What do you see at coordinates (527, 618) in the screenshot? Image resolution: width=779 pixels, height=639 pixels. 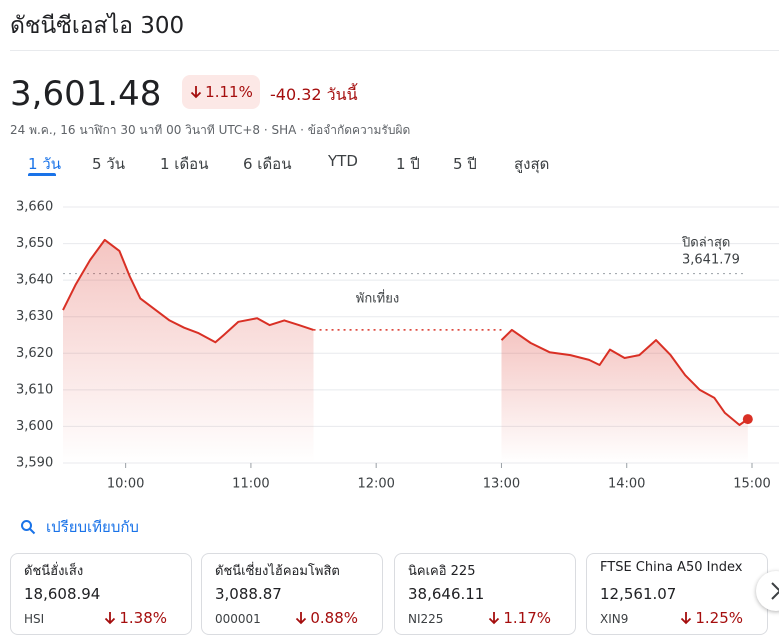 I see `card-change-percent: 1.17%` at bounding box center [527, 618].